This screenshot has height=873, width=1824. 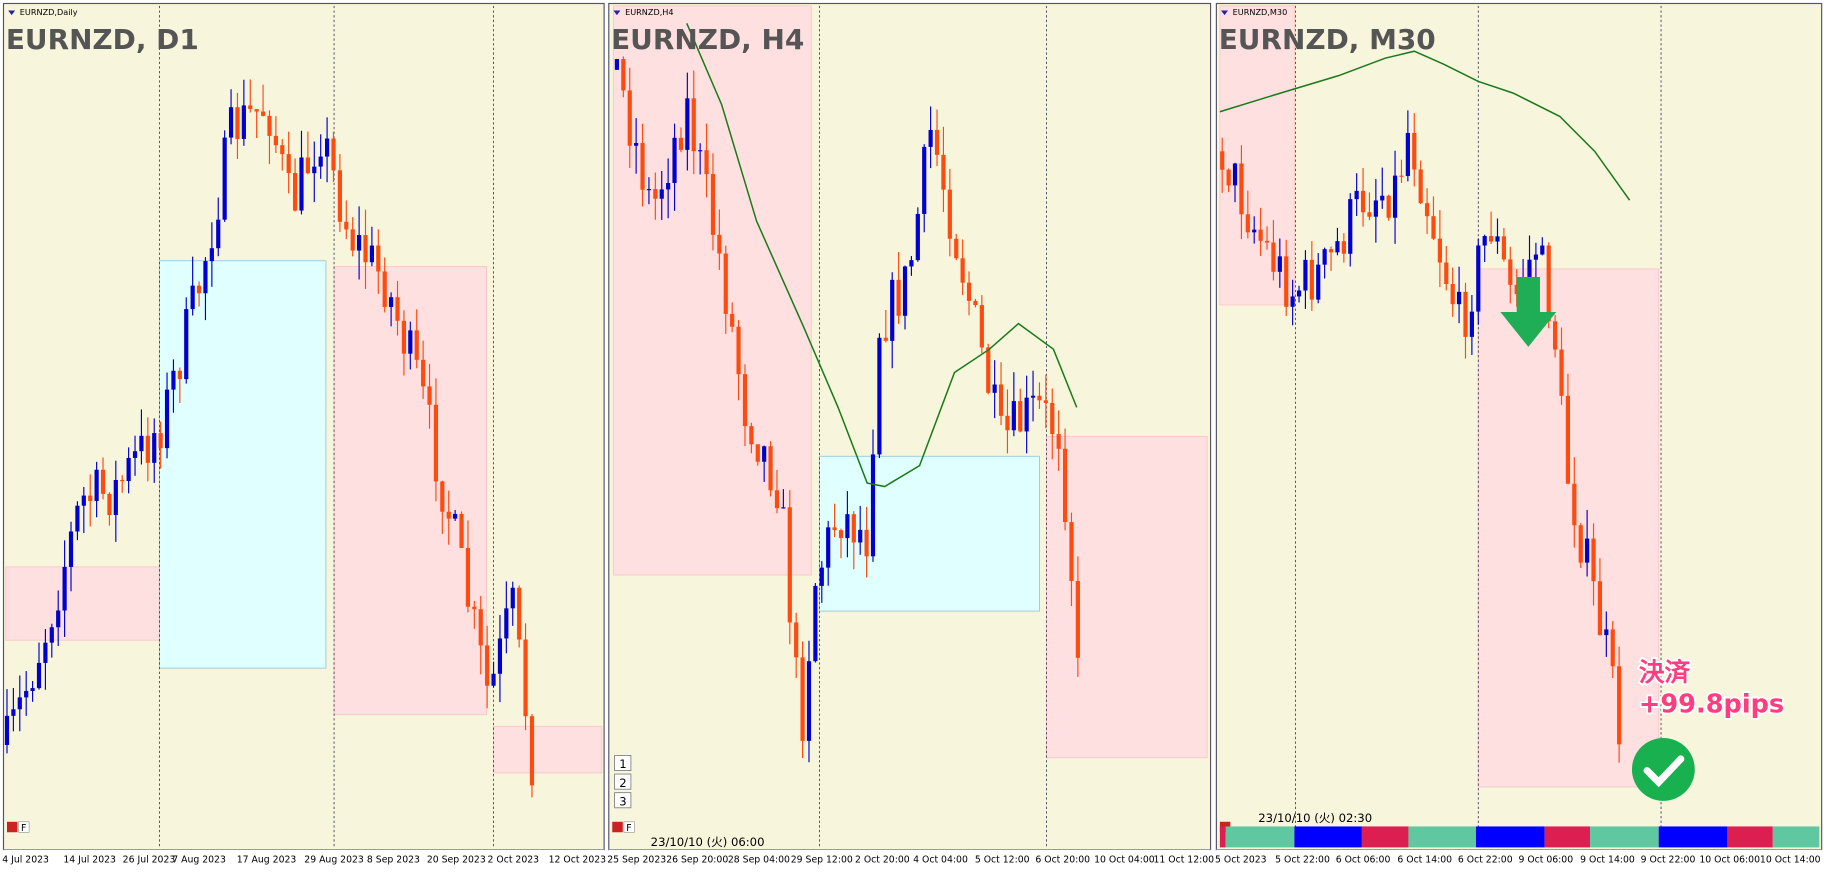 I want to click on moving-average, so click(x=1425, y=125).